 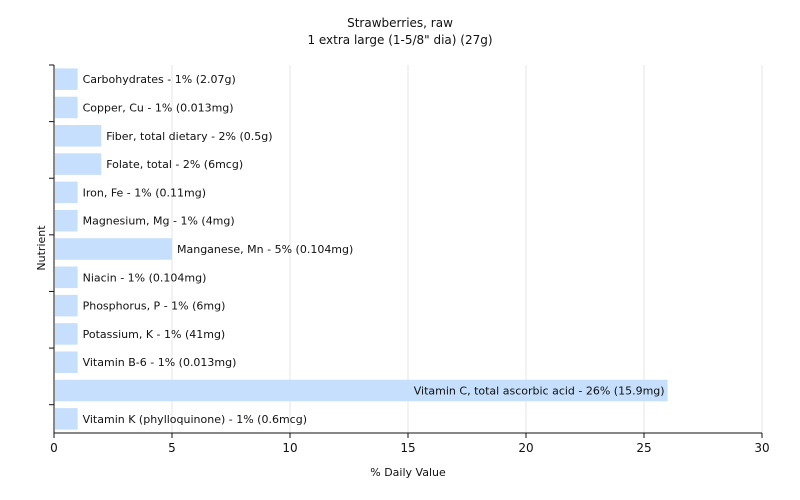 What do you see at coordinates (54, 448) in the screenshot?
I see `x-tick-label: 0` at bounding box center [54, 448].